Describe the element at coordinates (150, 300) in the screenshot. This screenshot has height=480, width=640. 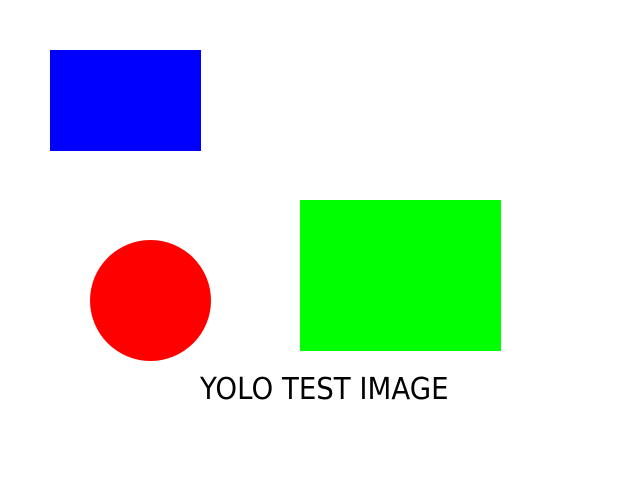
I see `red-circle` at that location.